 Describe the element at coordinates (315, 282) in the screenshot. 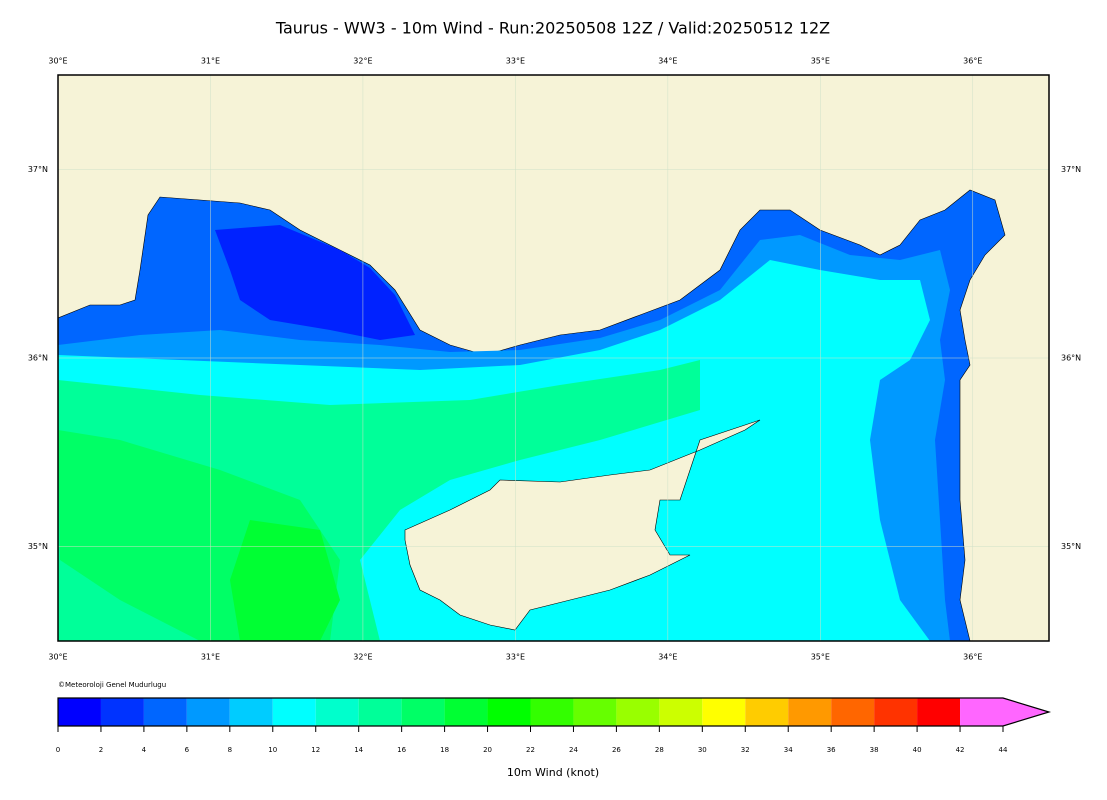

I see `sea-calm` at that location.